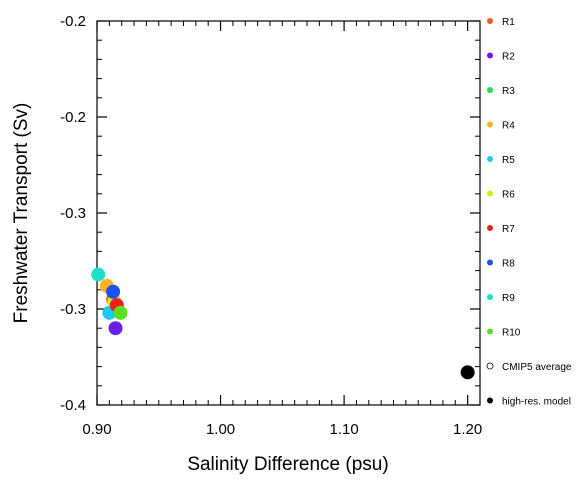  I want to click on legend-label: R8, so click(508, 264).